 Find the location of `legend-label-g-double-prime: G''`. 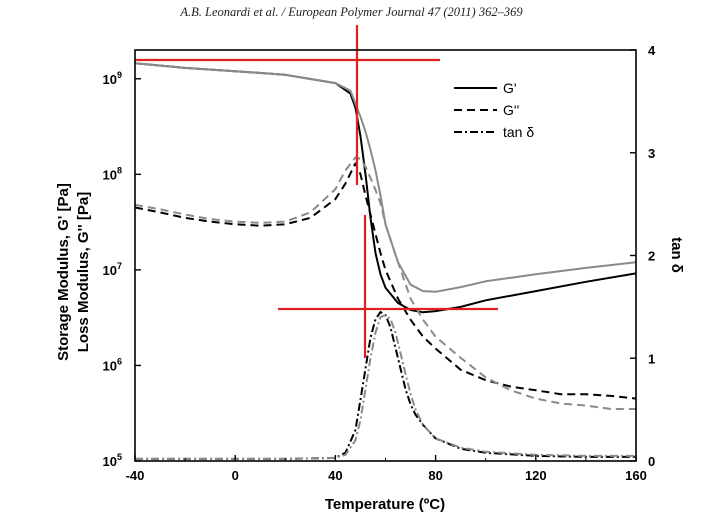

legend-label-g-double-prime: G'' is located at coordinates (511, 110).